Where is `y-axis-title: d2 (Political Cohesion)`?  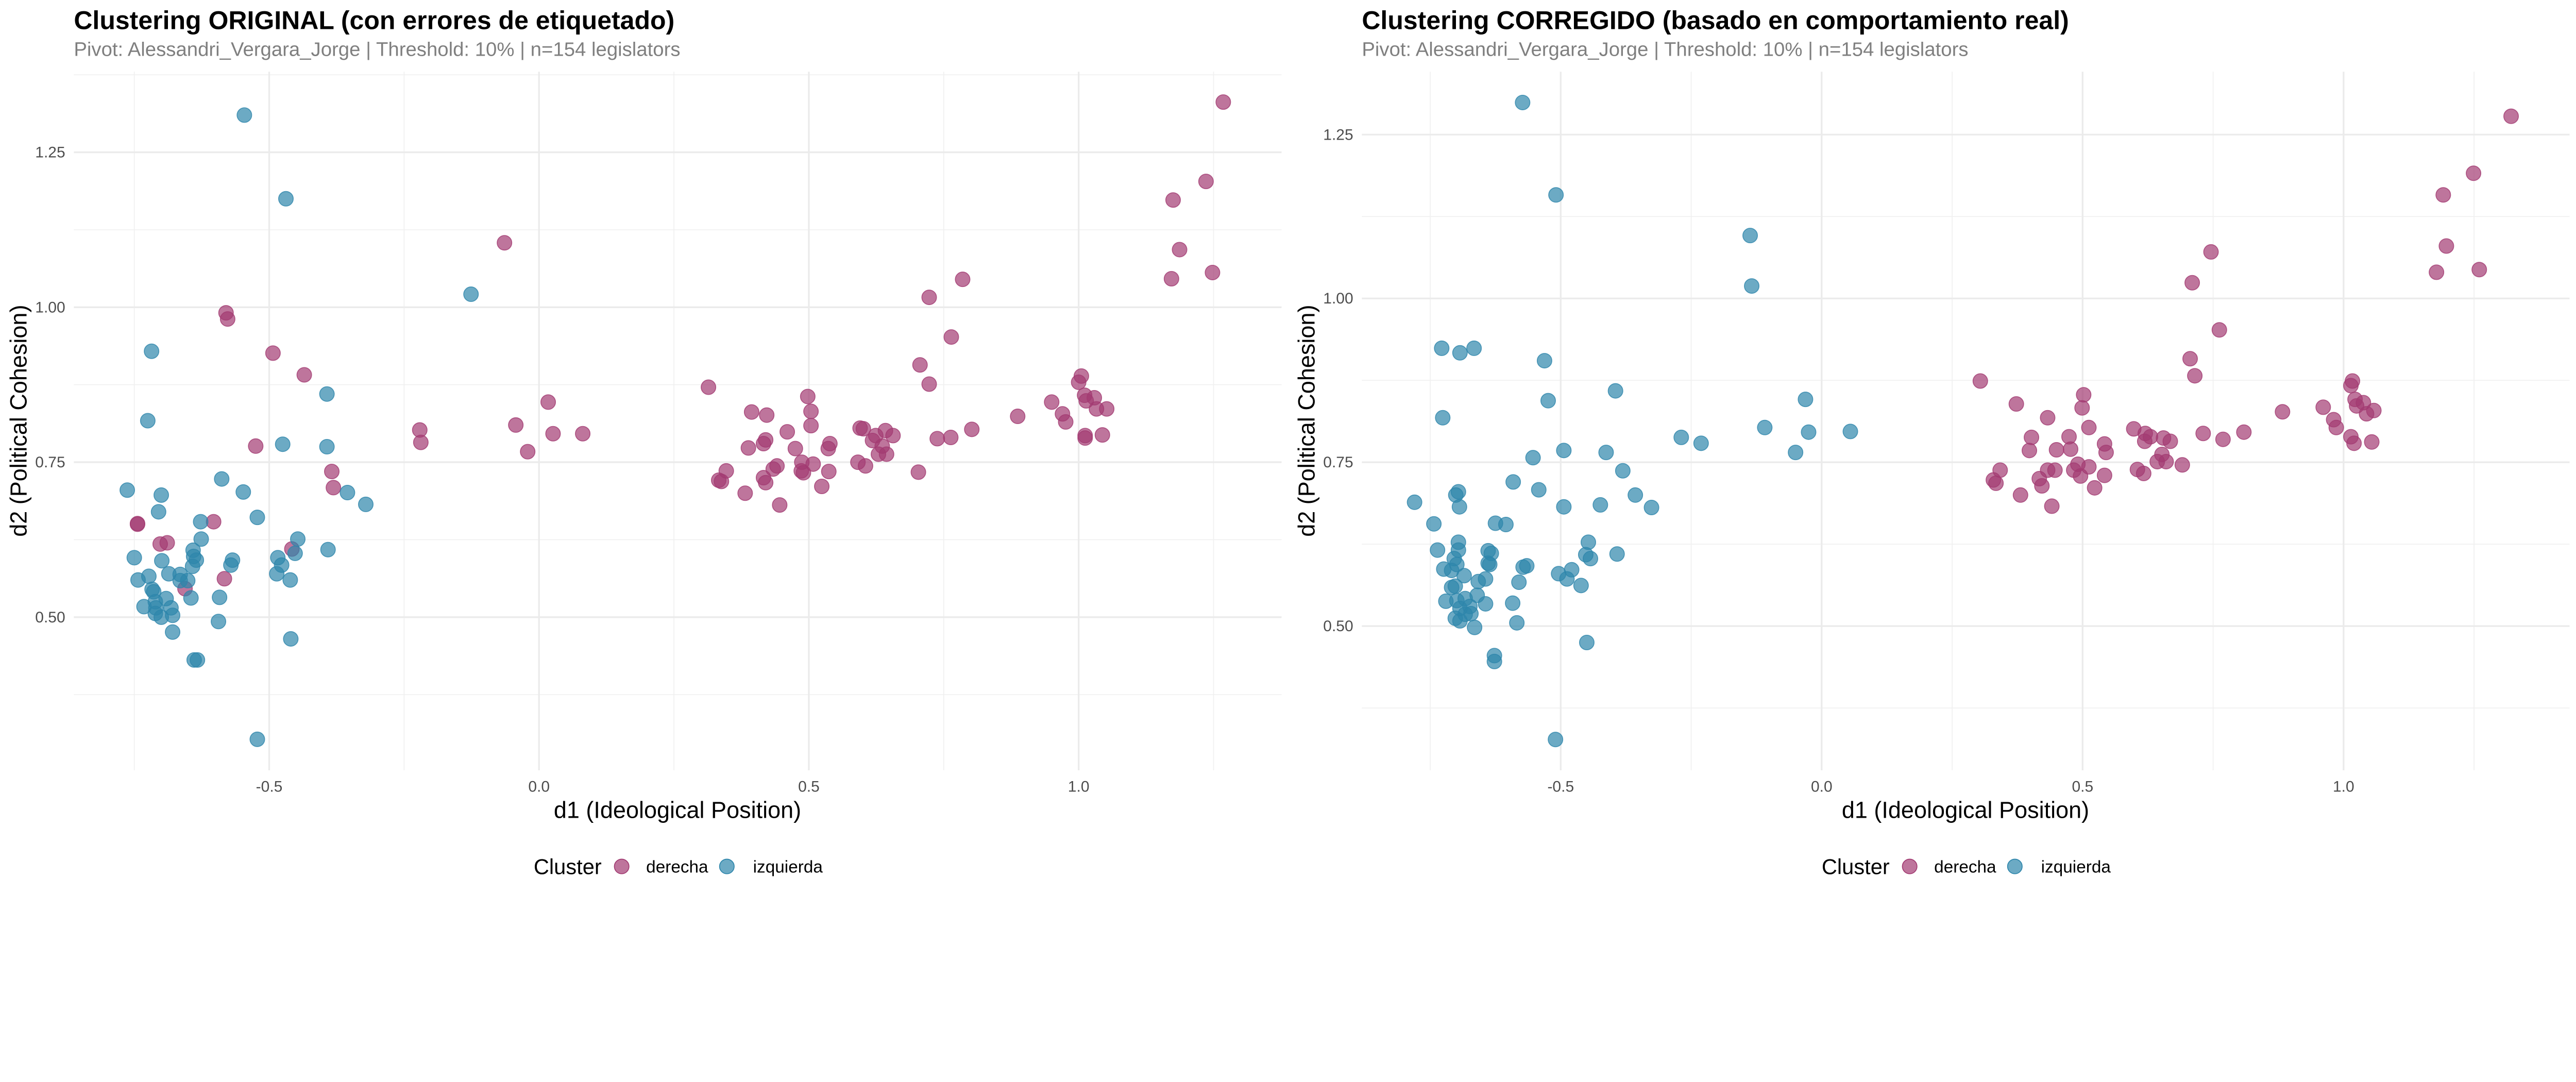
y-axis-title: d2 (Political Cohesion) is located at coordinates (1307, 421).